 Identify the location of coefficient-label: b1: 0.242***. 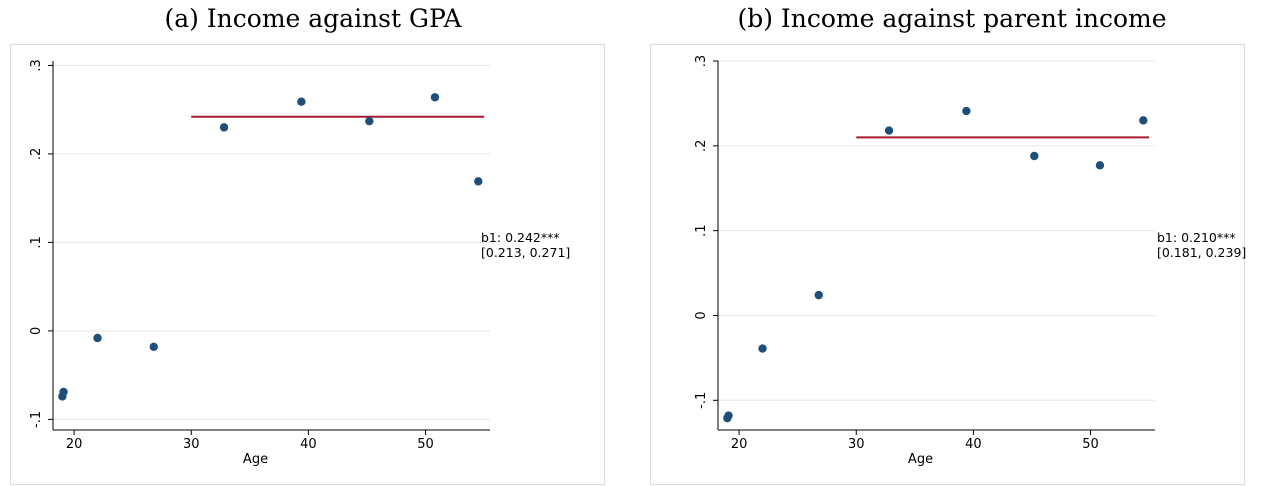
(520, 237).